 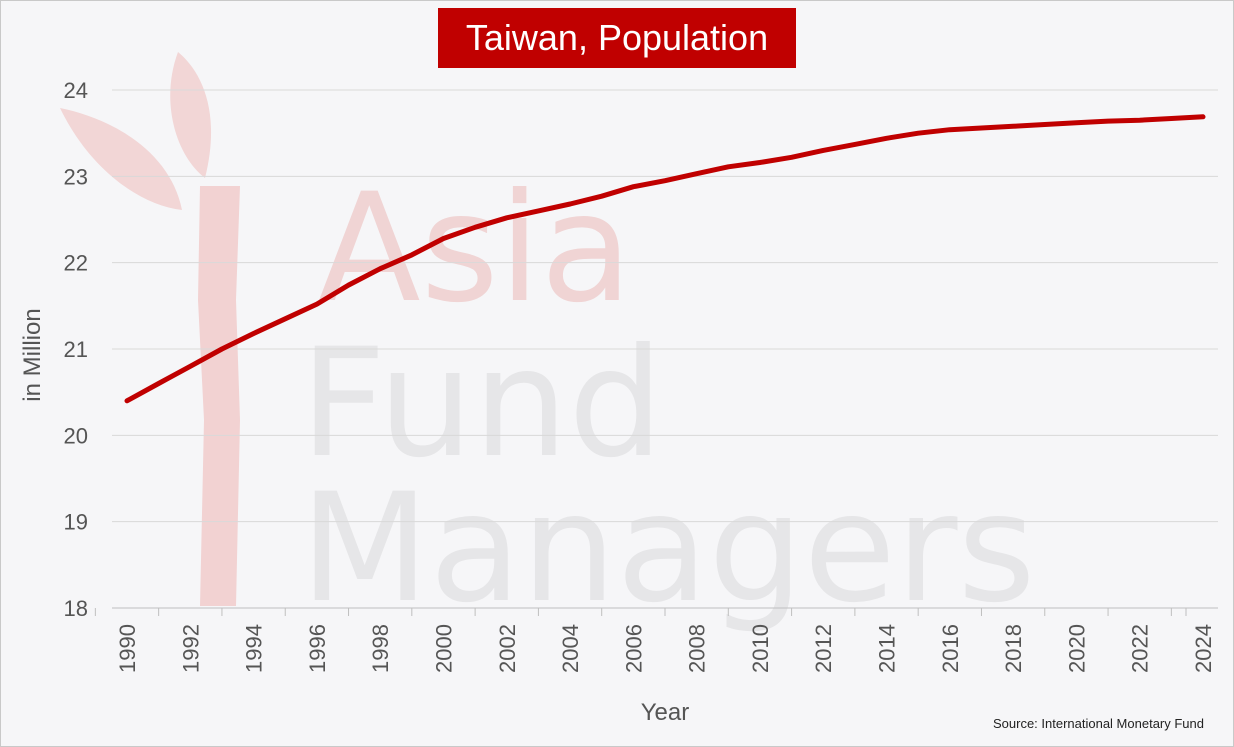 What do you see at coordinates (380, 648) in the screenshot?
I see `x-tick-label: 1998` at bounding box center [380, 648].